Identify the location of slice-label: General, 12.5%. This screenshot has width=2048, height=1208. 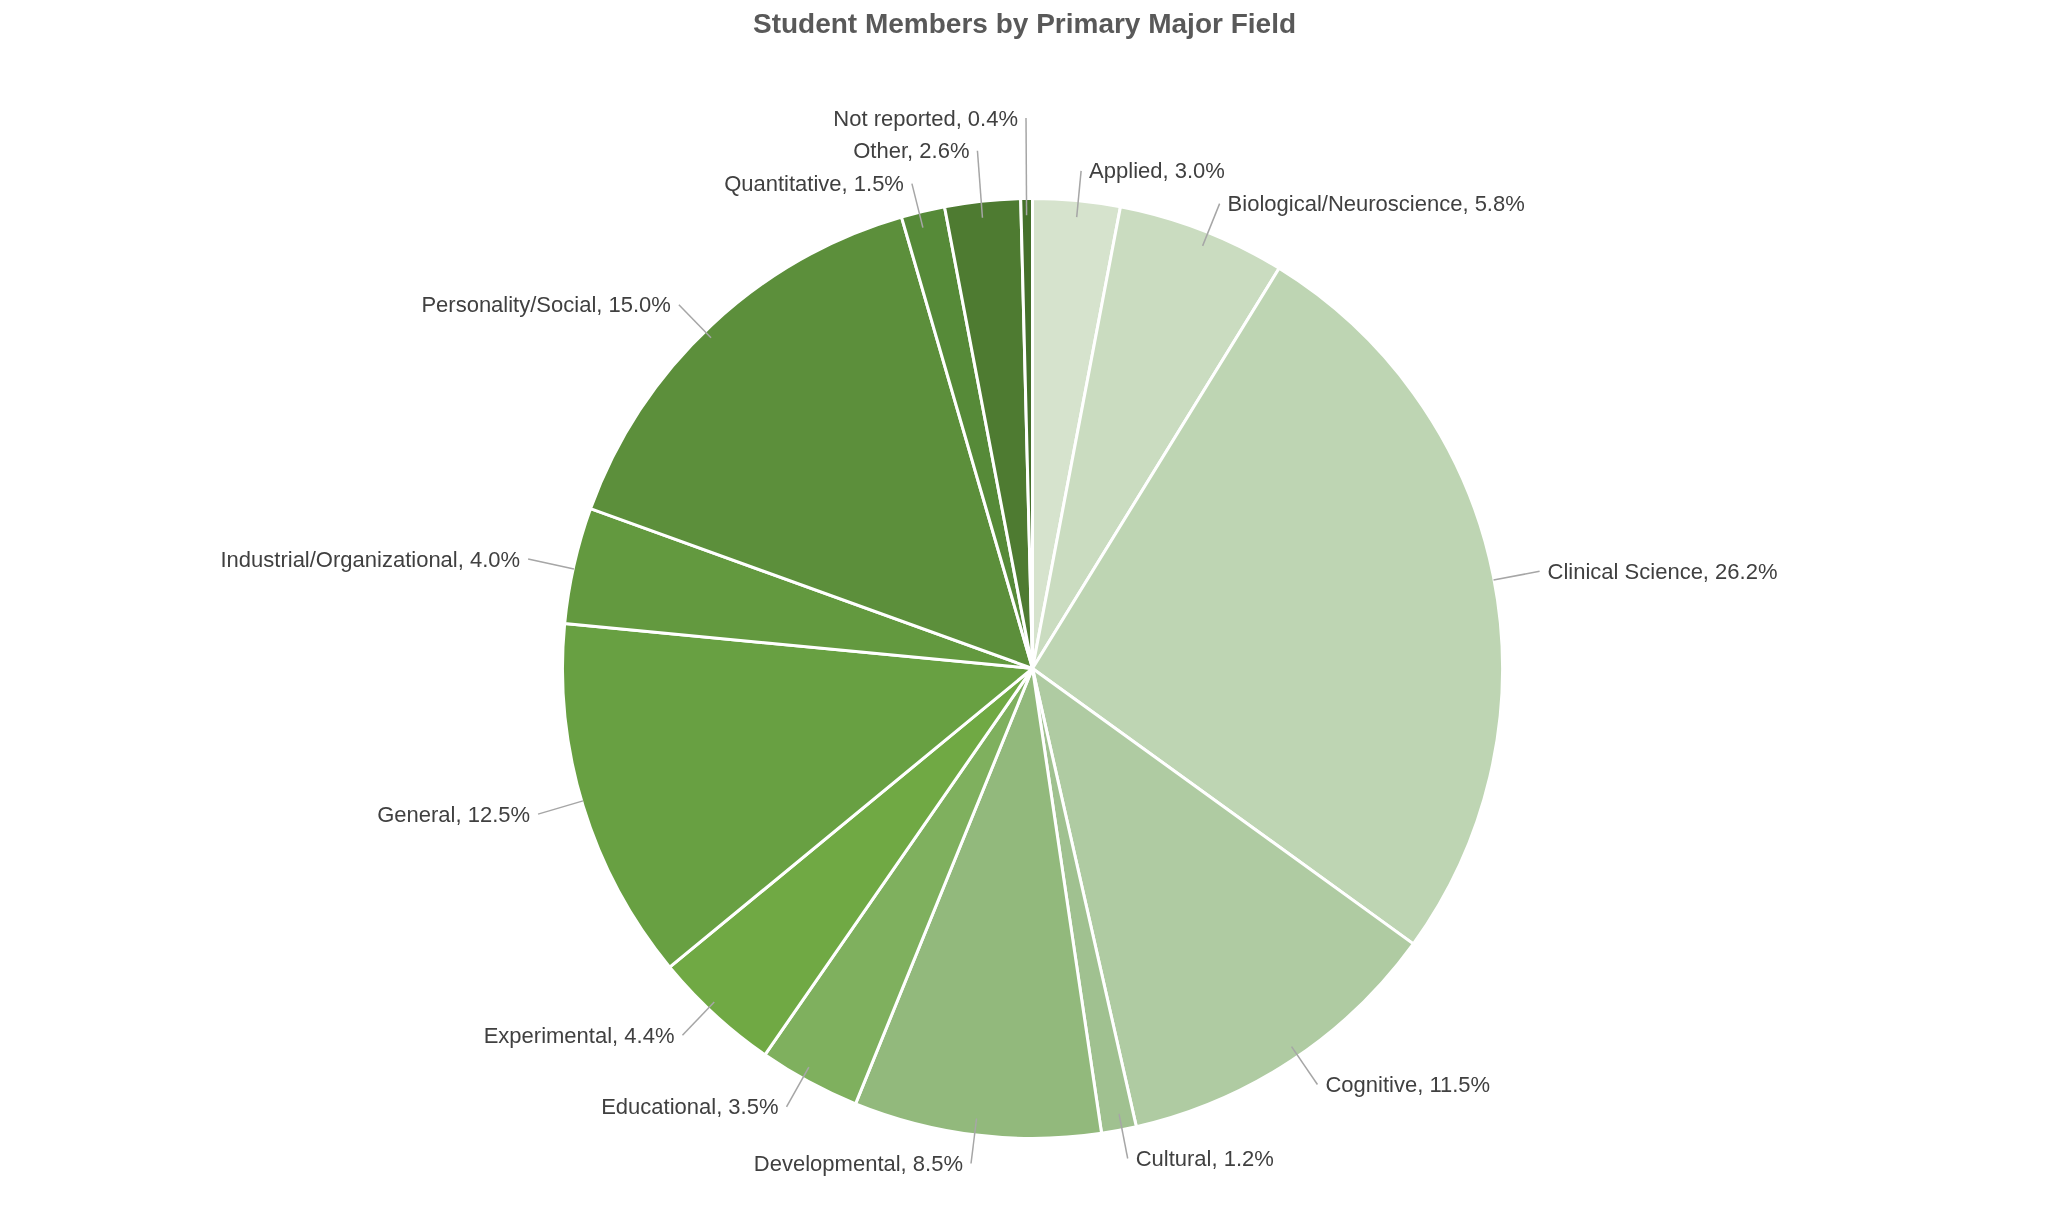
(454, 814).